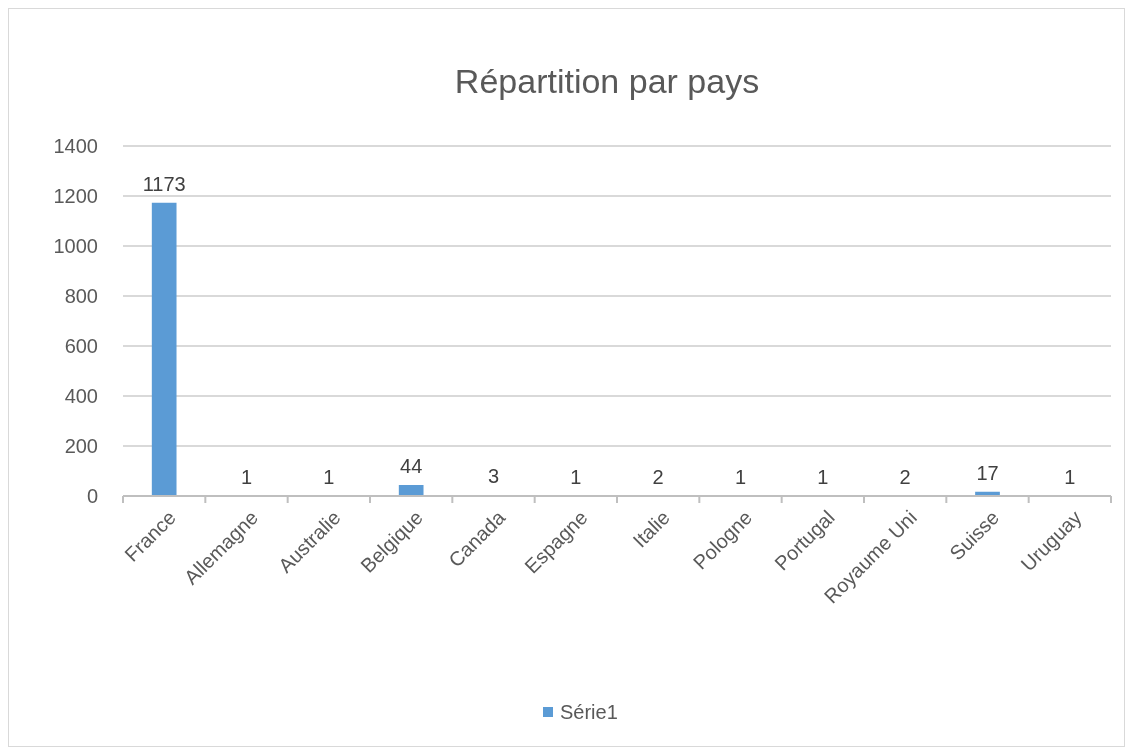  What do you see at coordinates (589, 712) in the screenshot?
I see `legend-label: Série1` at bounding box center [589, 712].